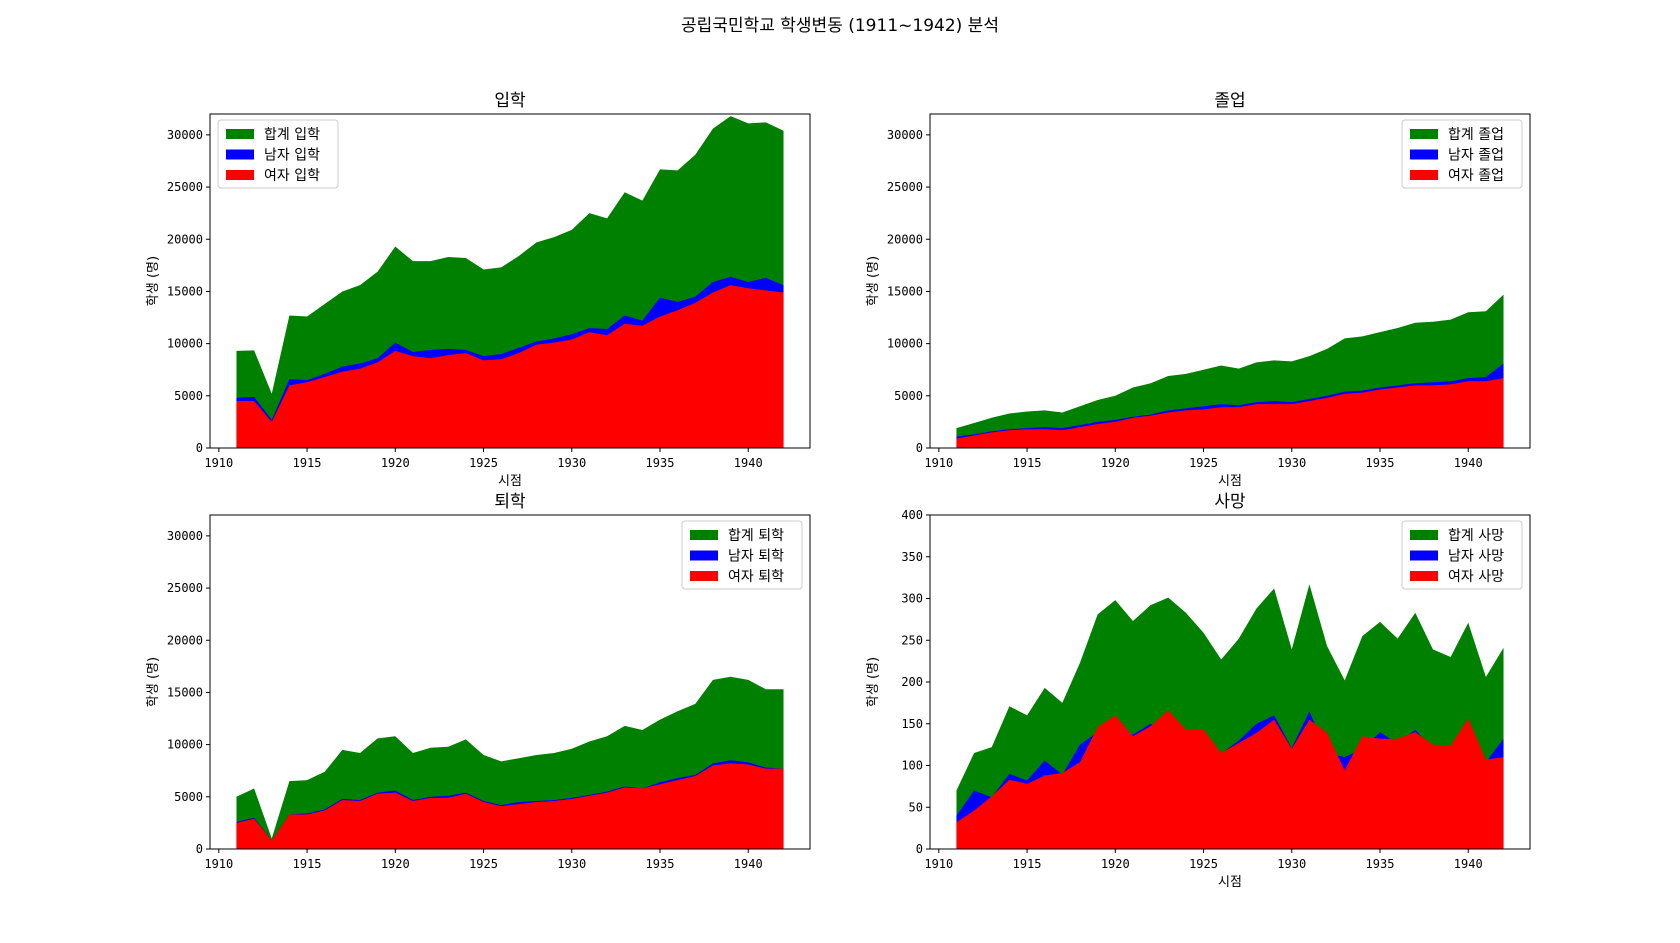 This screenshot has height=943, width=1680. I want to click on y-tick-label: 350, so click(912, 557).